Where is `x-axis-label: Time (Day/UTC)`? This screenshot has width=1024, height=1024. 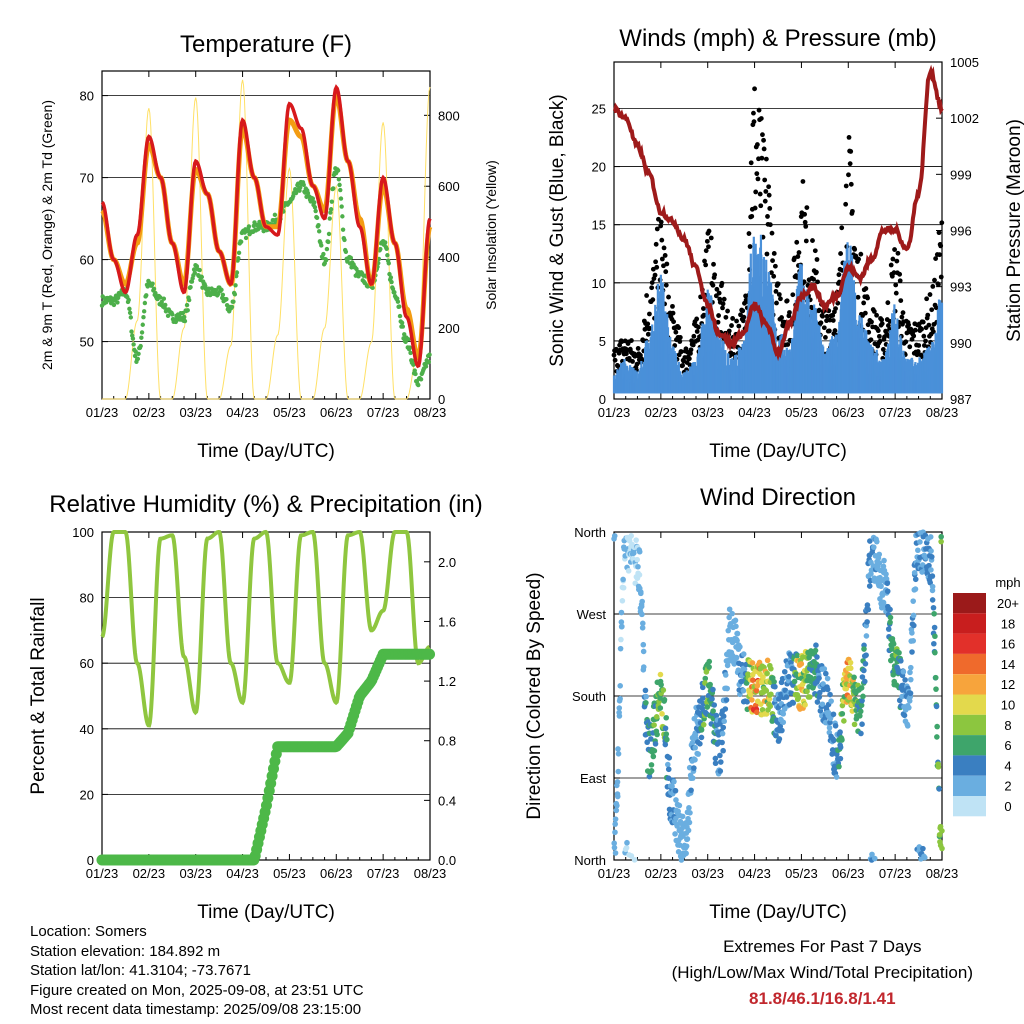
x-axis-label: Time (Day/UTC) is located at coordinates (266, 912).